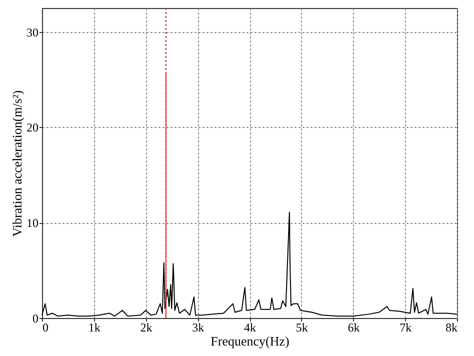 The height and width of the screenshot is (356, 474). I want to click on x-tick-label: 1k, so click(94, 327).